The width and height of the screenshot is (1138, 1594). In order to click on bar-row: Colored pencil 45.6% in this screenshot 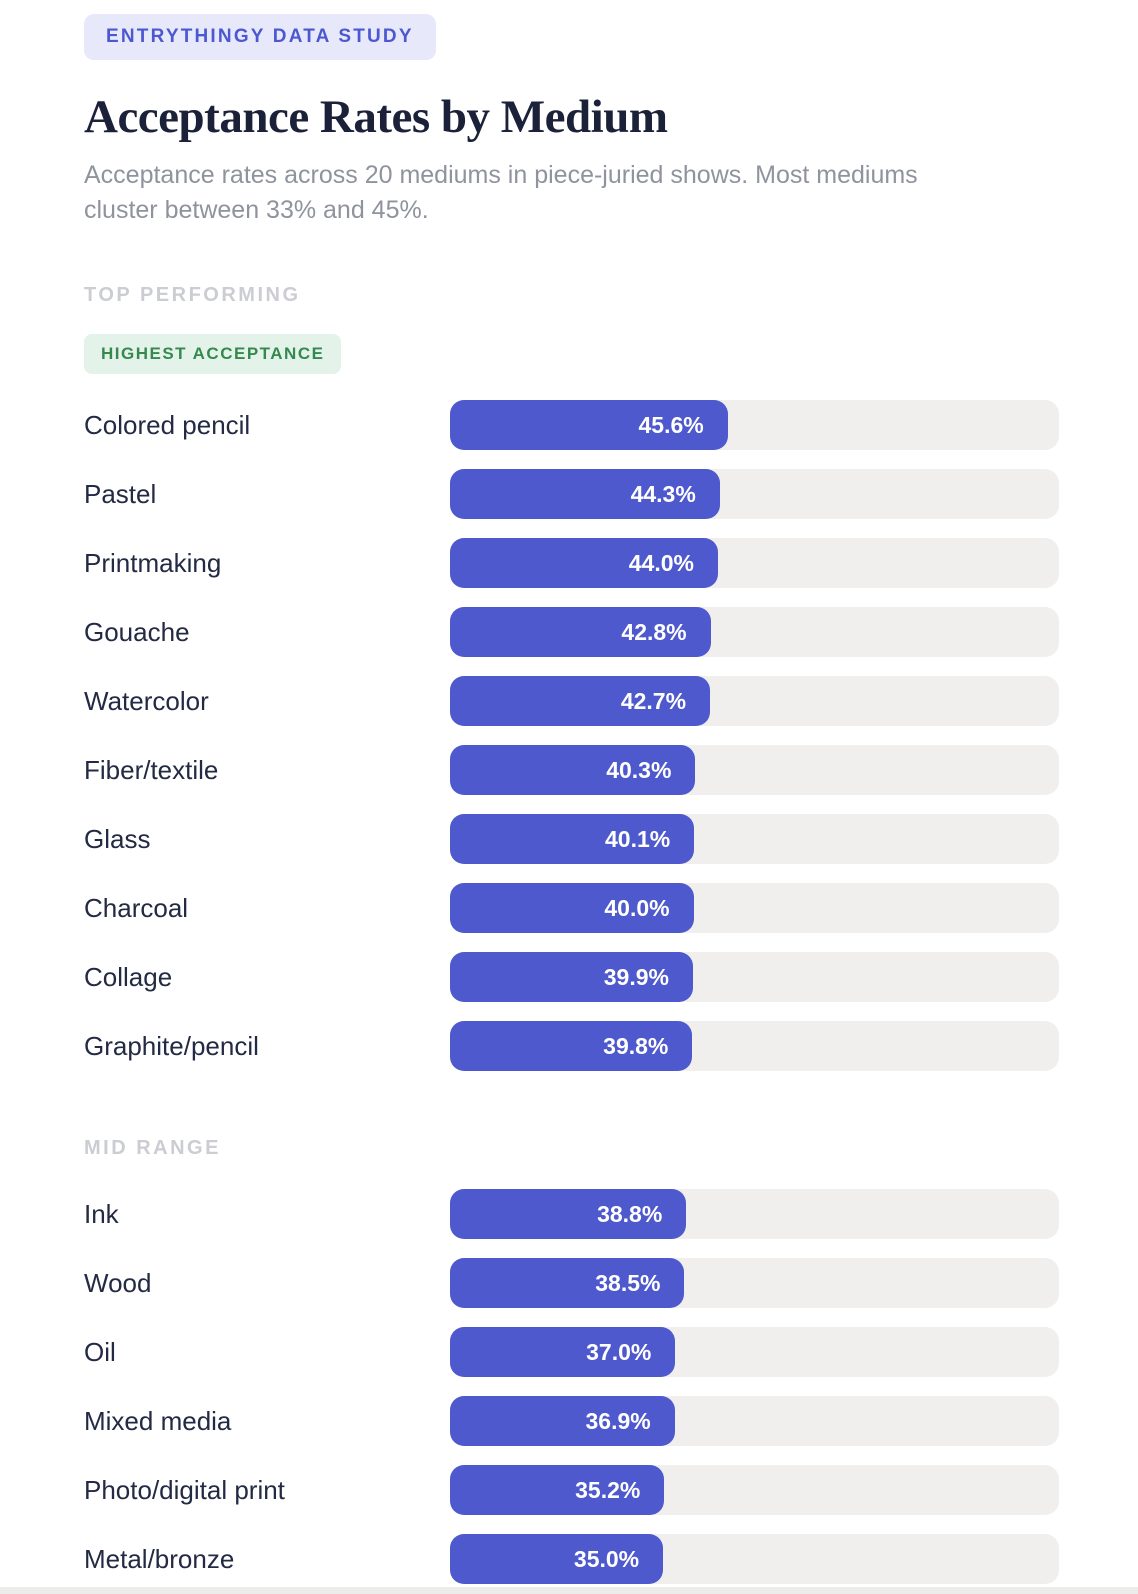, I will do `click(571, 425)`.